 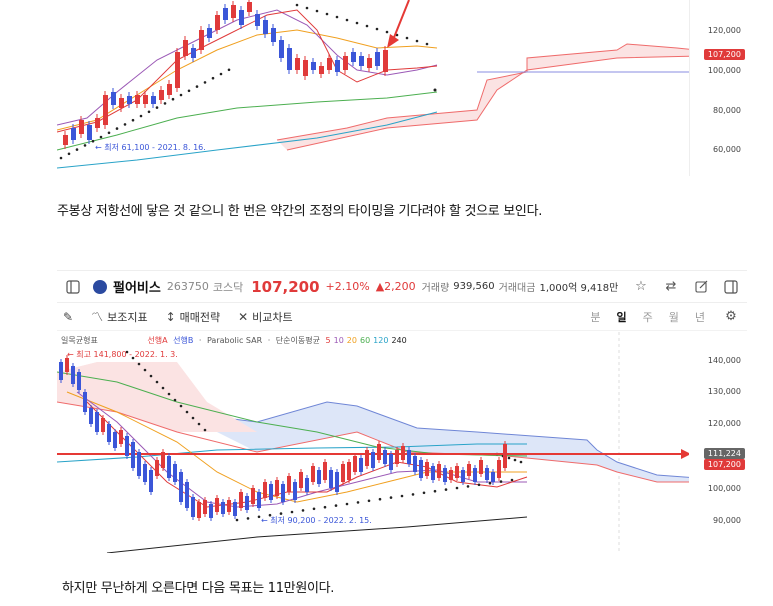 What do you see at coordinates (234, 340) in the screenshot?
I see `legend-psar: Parabolic SAR` at bounding box center [234, 340].